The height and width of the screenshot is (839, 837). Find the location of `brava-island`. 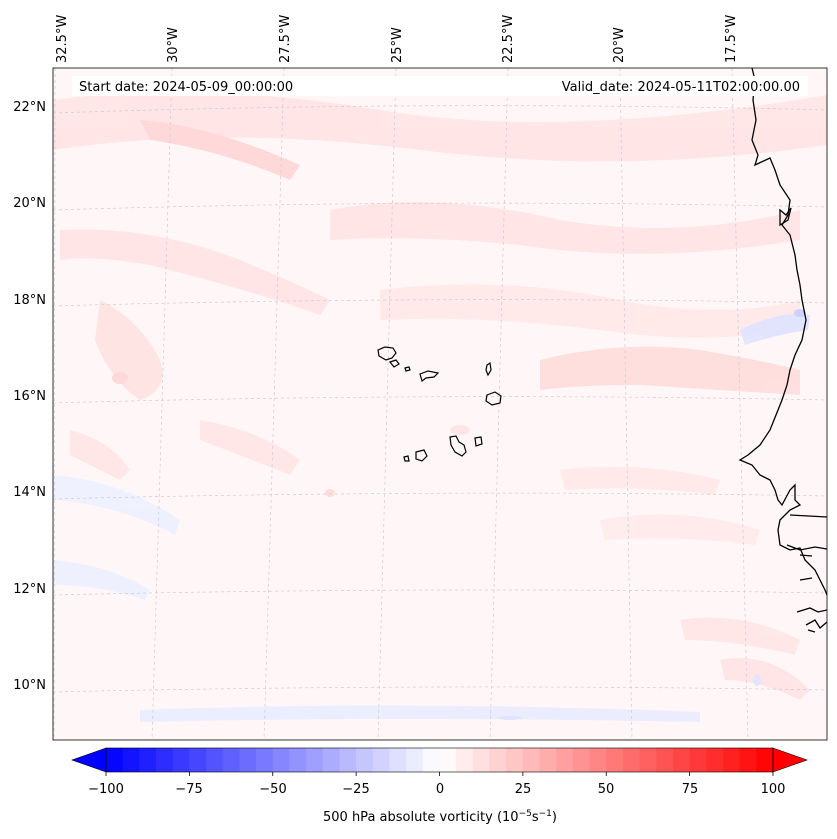

brava-island is located at coordinates (406, 458).